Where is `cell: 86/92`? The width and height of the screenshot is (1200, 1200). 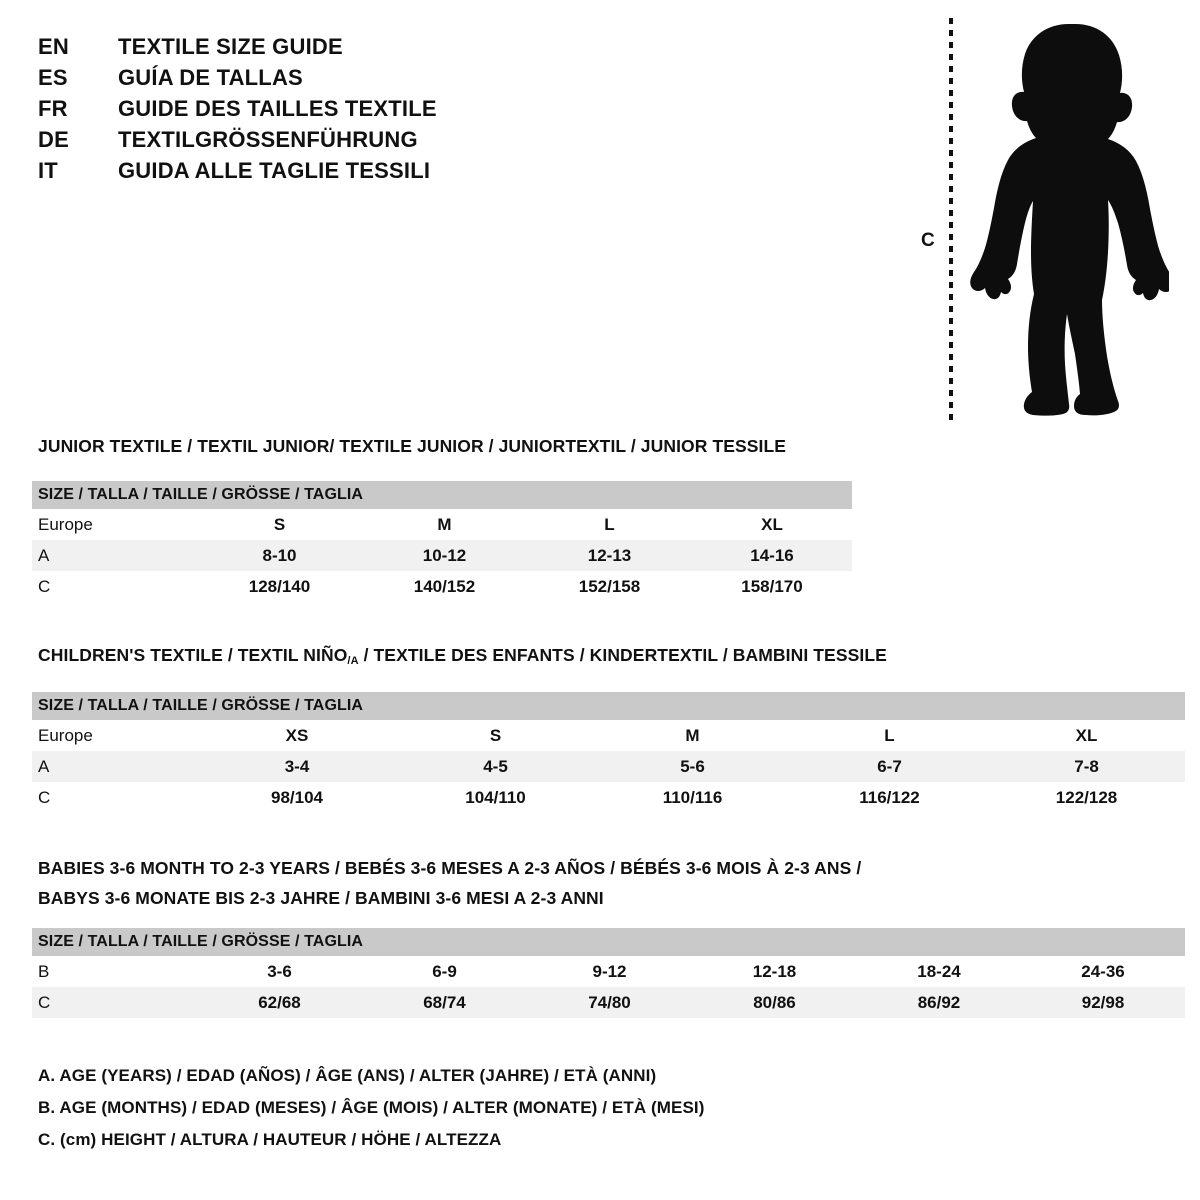
cell: 86/92 is located at coordinates (939, 1002).